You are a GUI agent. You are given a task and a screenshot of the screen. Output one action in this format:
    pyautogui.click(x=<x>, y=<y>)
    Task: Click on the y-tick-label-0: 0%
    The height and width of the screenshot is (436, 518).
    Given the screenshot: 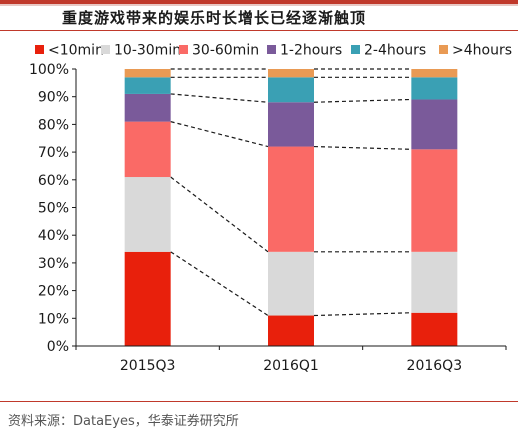 What is the action you would take?
    pyautogui.click(x=58, y=347)
    